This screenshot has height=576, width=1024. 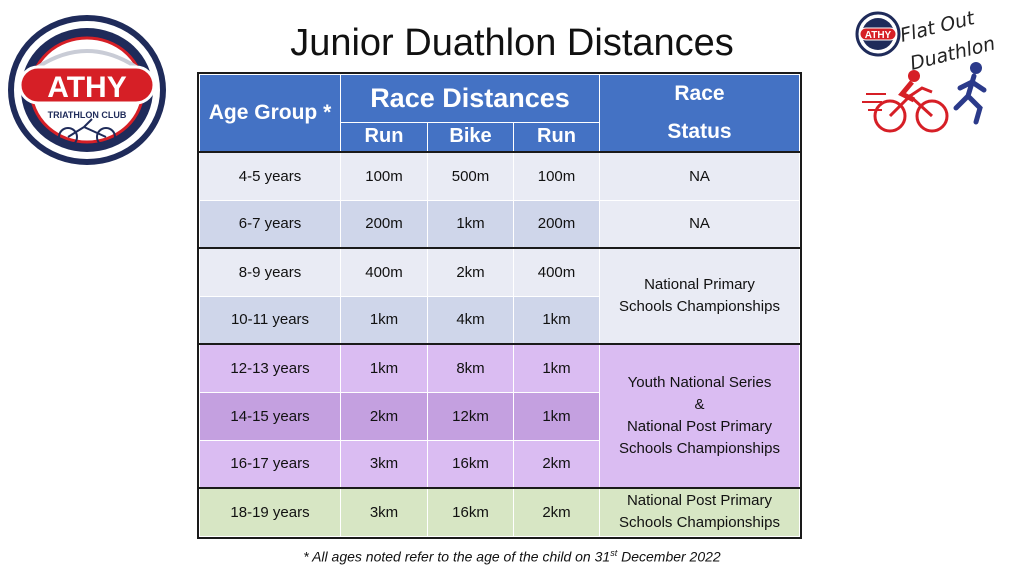 I want to click on cyclist-icon, so click(x=905, y=101).